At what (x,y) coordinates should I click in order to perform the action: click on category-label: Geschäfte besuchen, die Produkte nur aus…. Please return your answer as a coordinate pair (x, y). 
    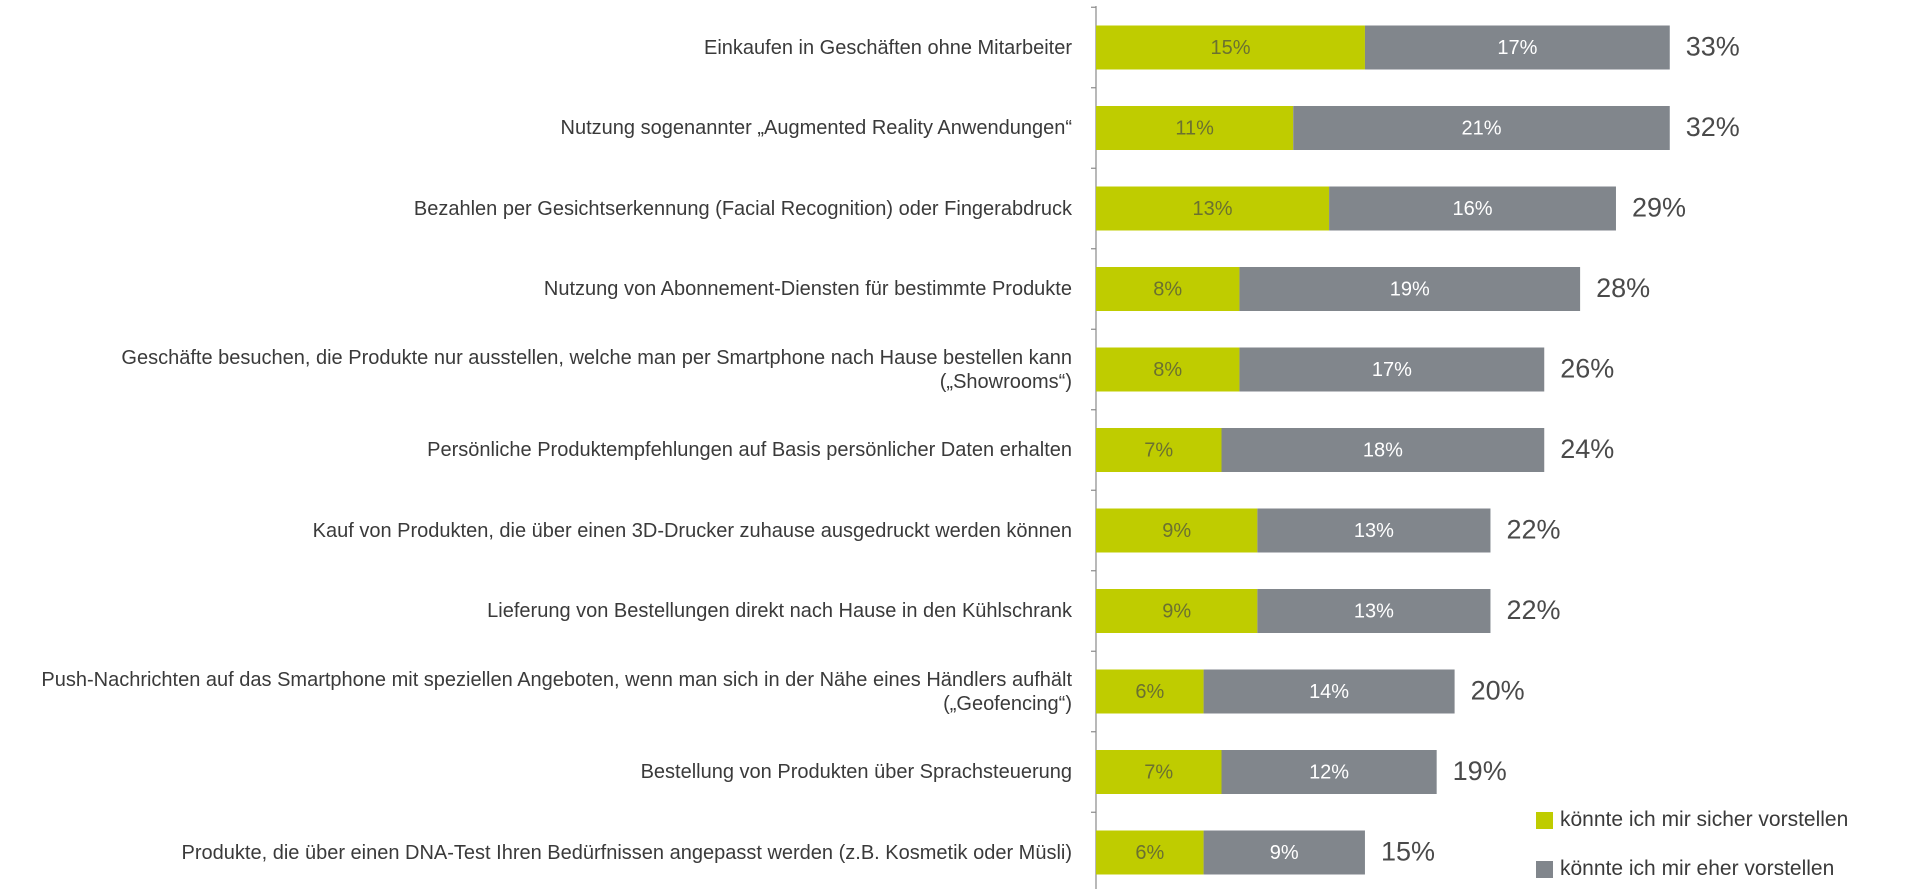
    Looking at the image, I should click on (596, 369).